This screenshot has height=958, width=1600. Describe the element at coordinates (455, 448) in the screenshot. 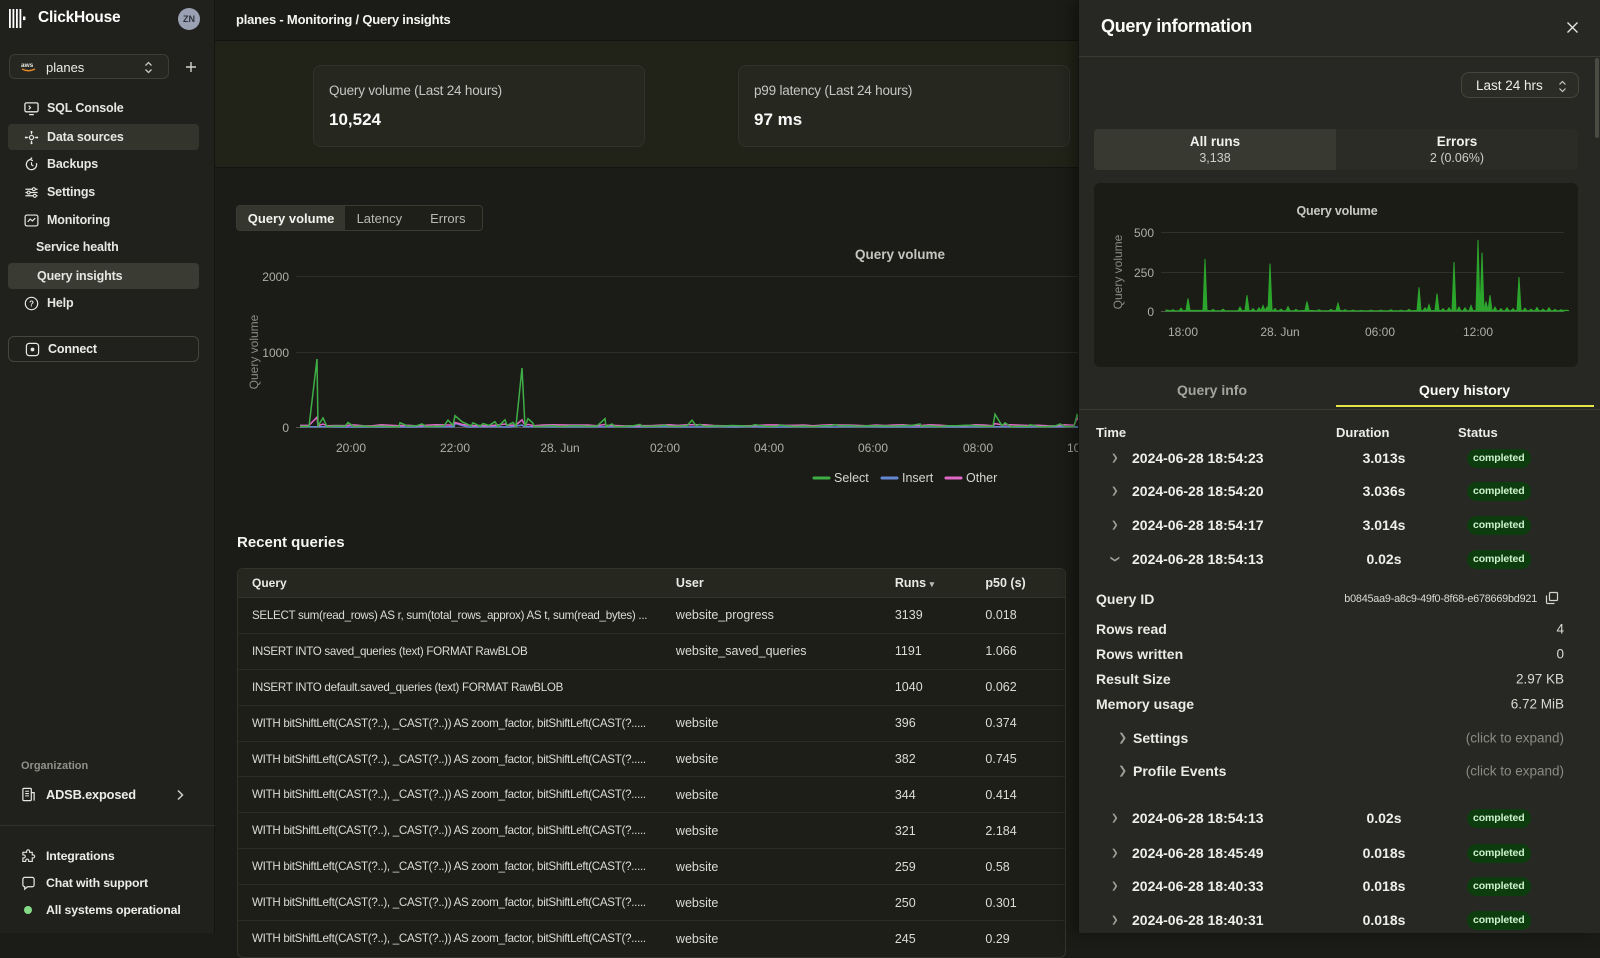

I see `svg-text: 22:00` at that location.